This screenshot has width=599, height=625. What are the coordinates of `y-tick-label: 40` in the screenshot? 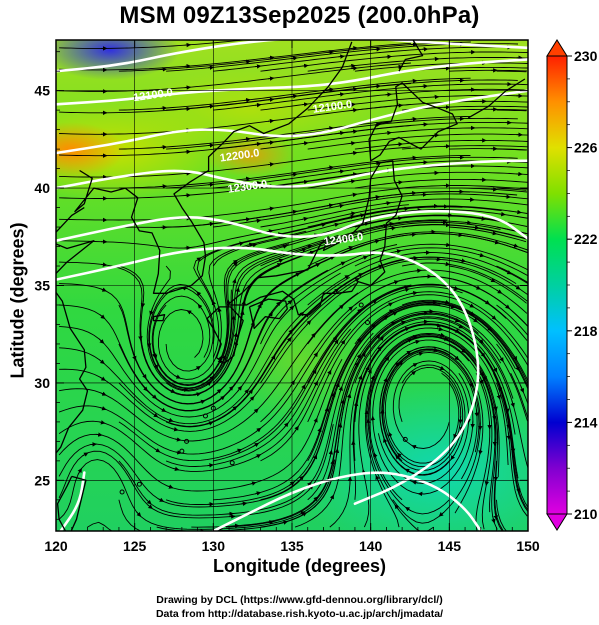 It's located at (42, 188).